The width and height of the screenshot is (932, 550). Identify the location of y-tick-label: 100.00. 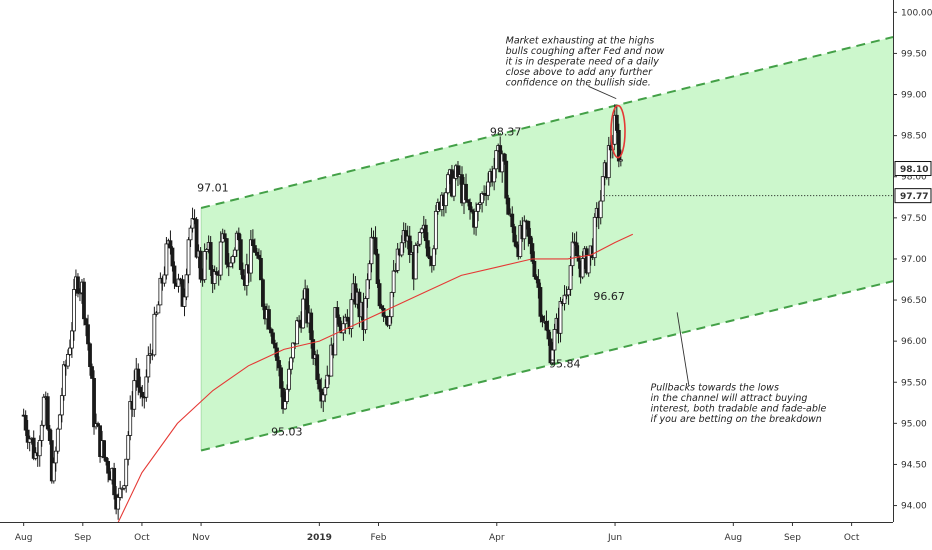
(916, 13).